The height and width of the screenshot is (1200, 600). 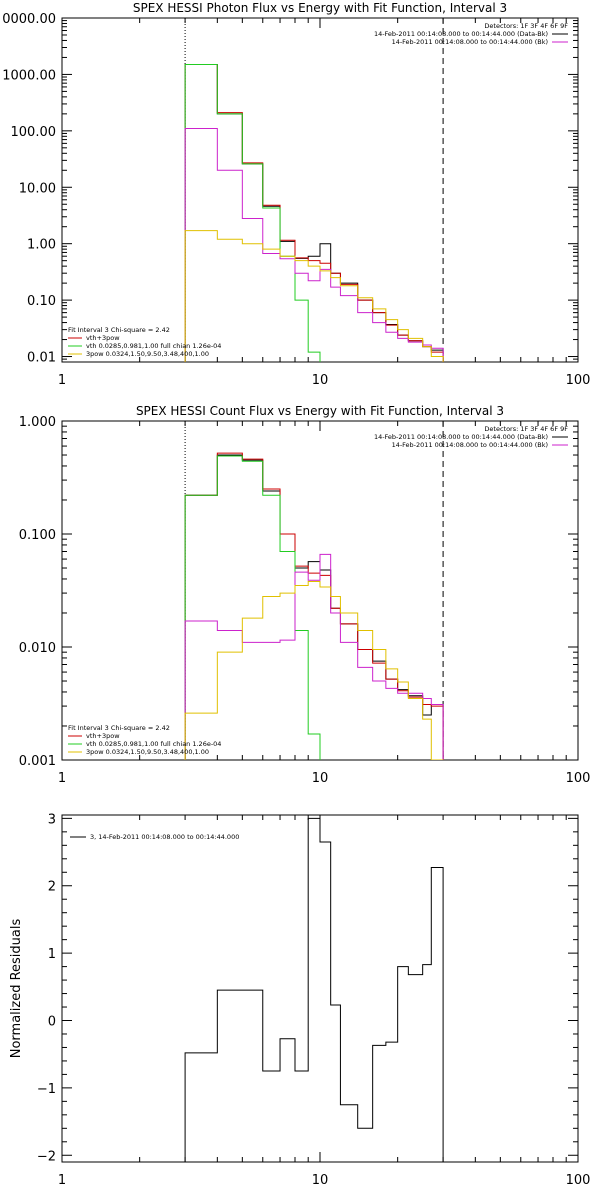 I want to click on y-tick-label: 1.000, so click(x=37, y=422).